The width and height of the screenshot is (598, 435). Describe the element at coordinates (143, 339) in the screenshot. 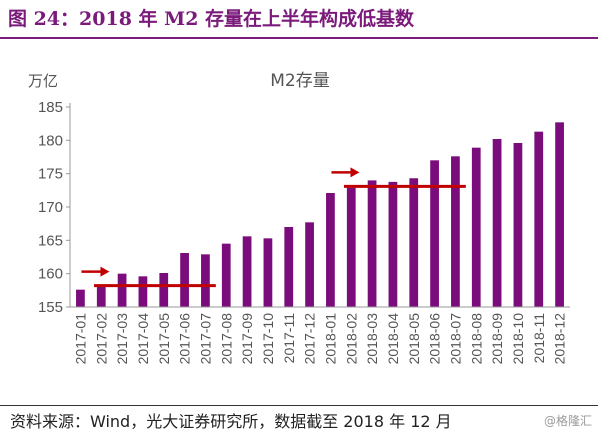

I see `x-tick-label-2017-04: 2017-04` at that location.